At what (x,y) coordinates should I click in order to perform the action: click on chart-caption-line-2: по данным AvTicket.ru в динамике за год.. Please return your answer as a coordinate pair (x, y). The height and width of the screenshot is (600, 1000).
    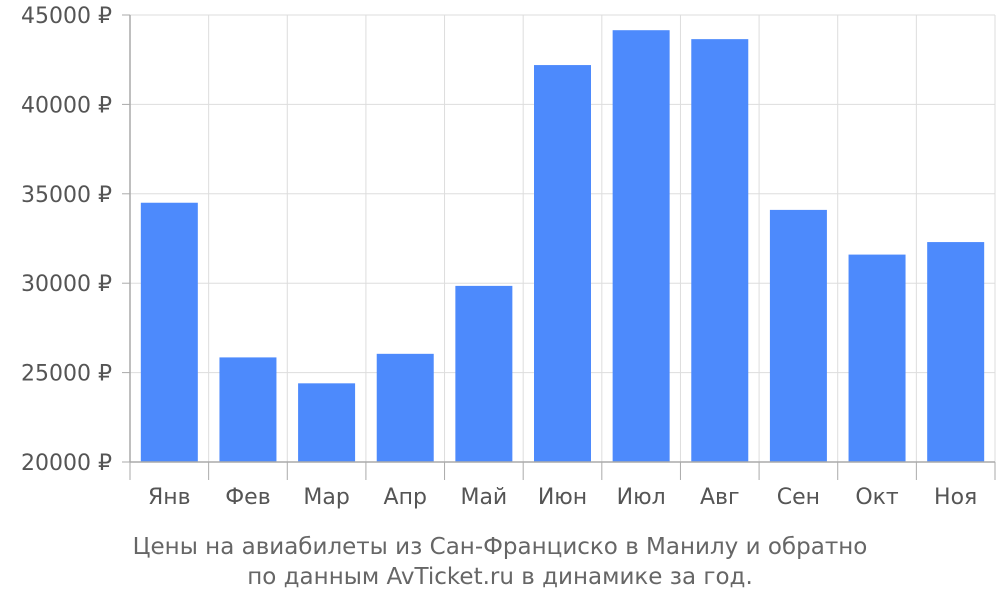
    Looking at the image, I should click on (500, 577).